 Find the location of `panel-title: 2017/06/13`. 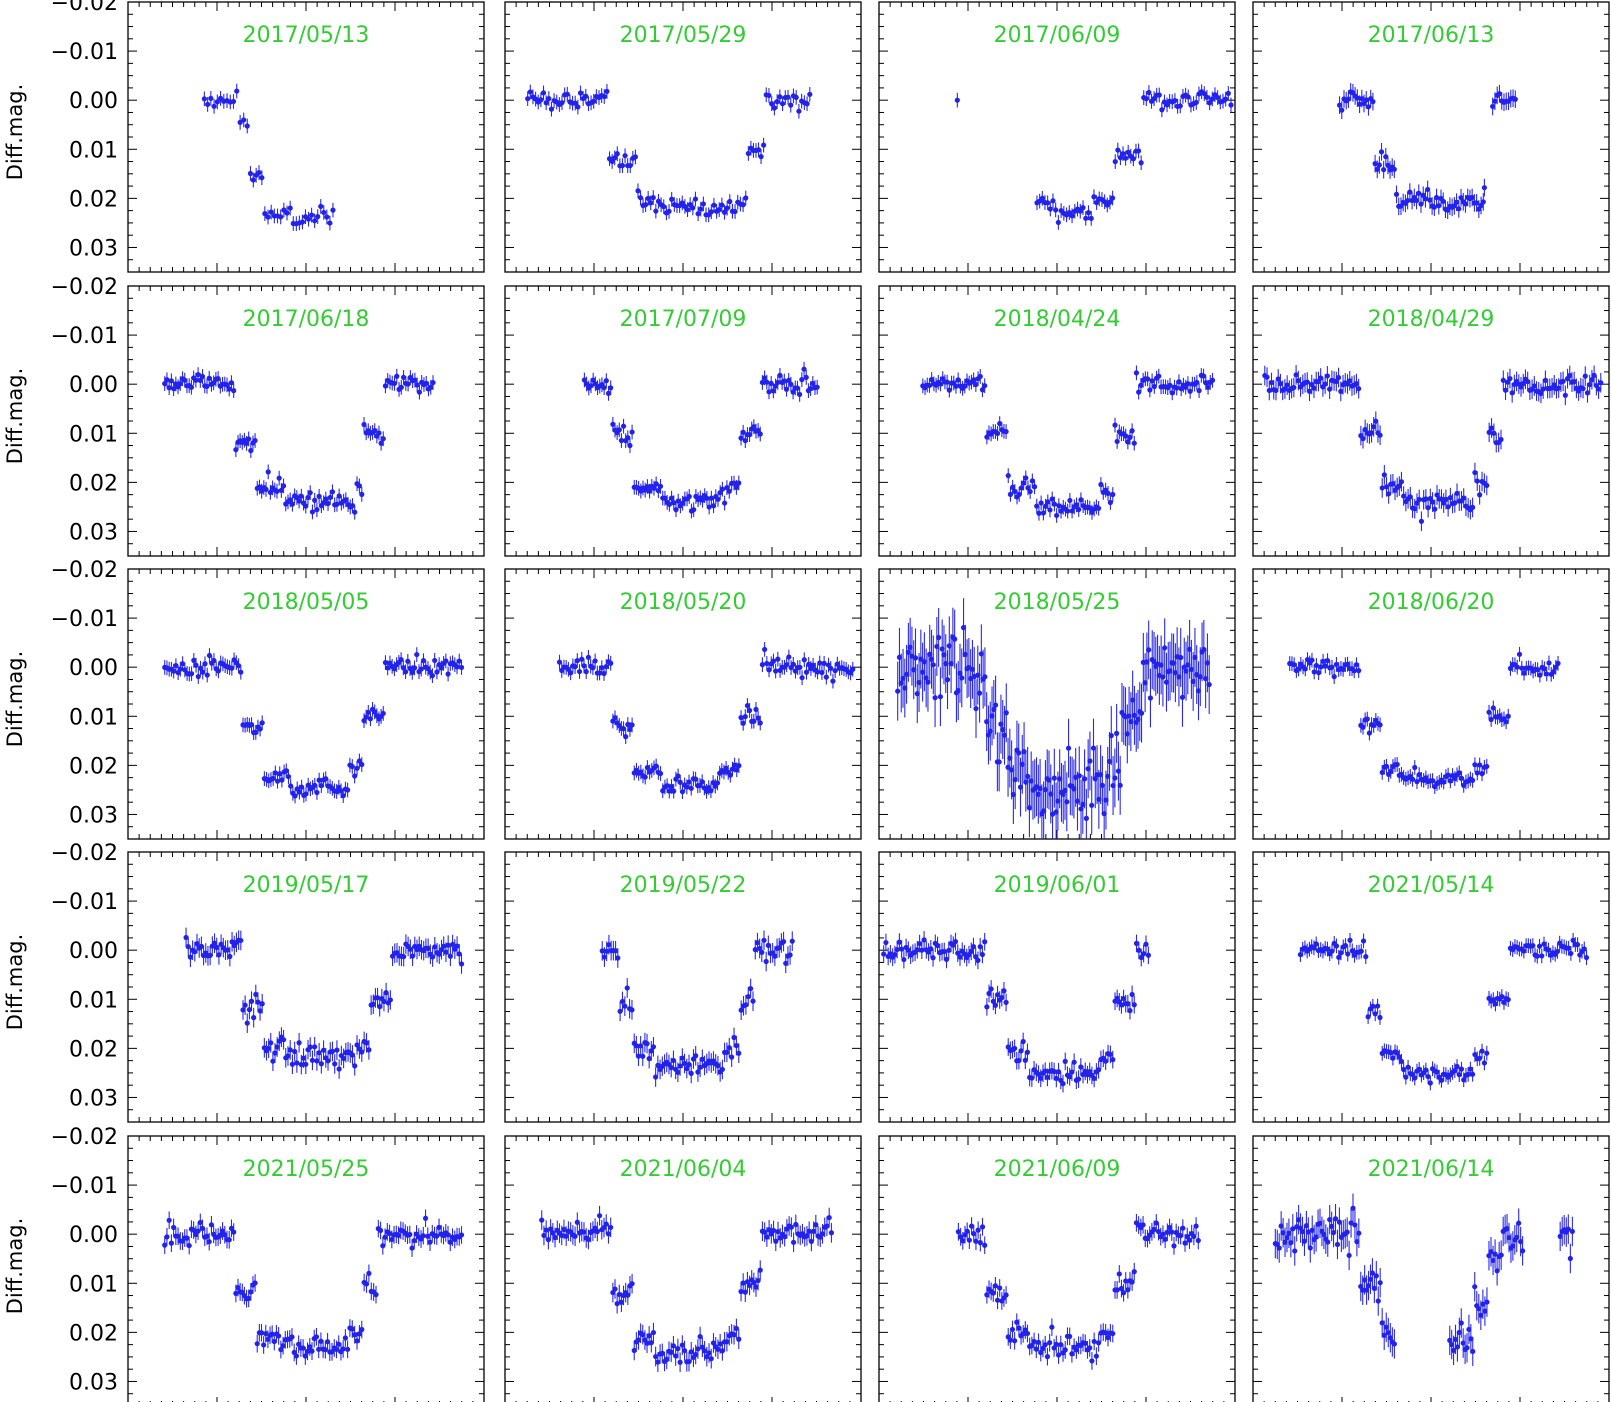

panel-title: 2017/06/13 is located at coordinates (1431, 35).